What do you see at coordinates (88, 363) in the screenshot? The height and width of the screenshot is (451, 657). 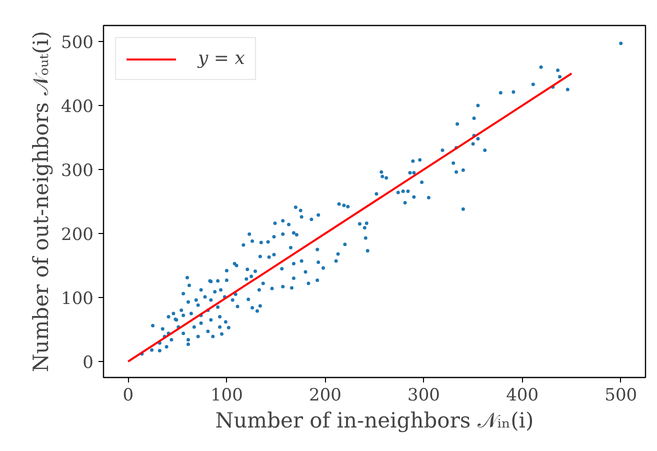 I see `y-tick-label: 0` at bounding box center [88, 363].